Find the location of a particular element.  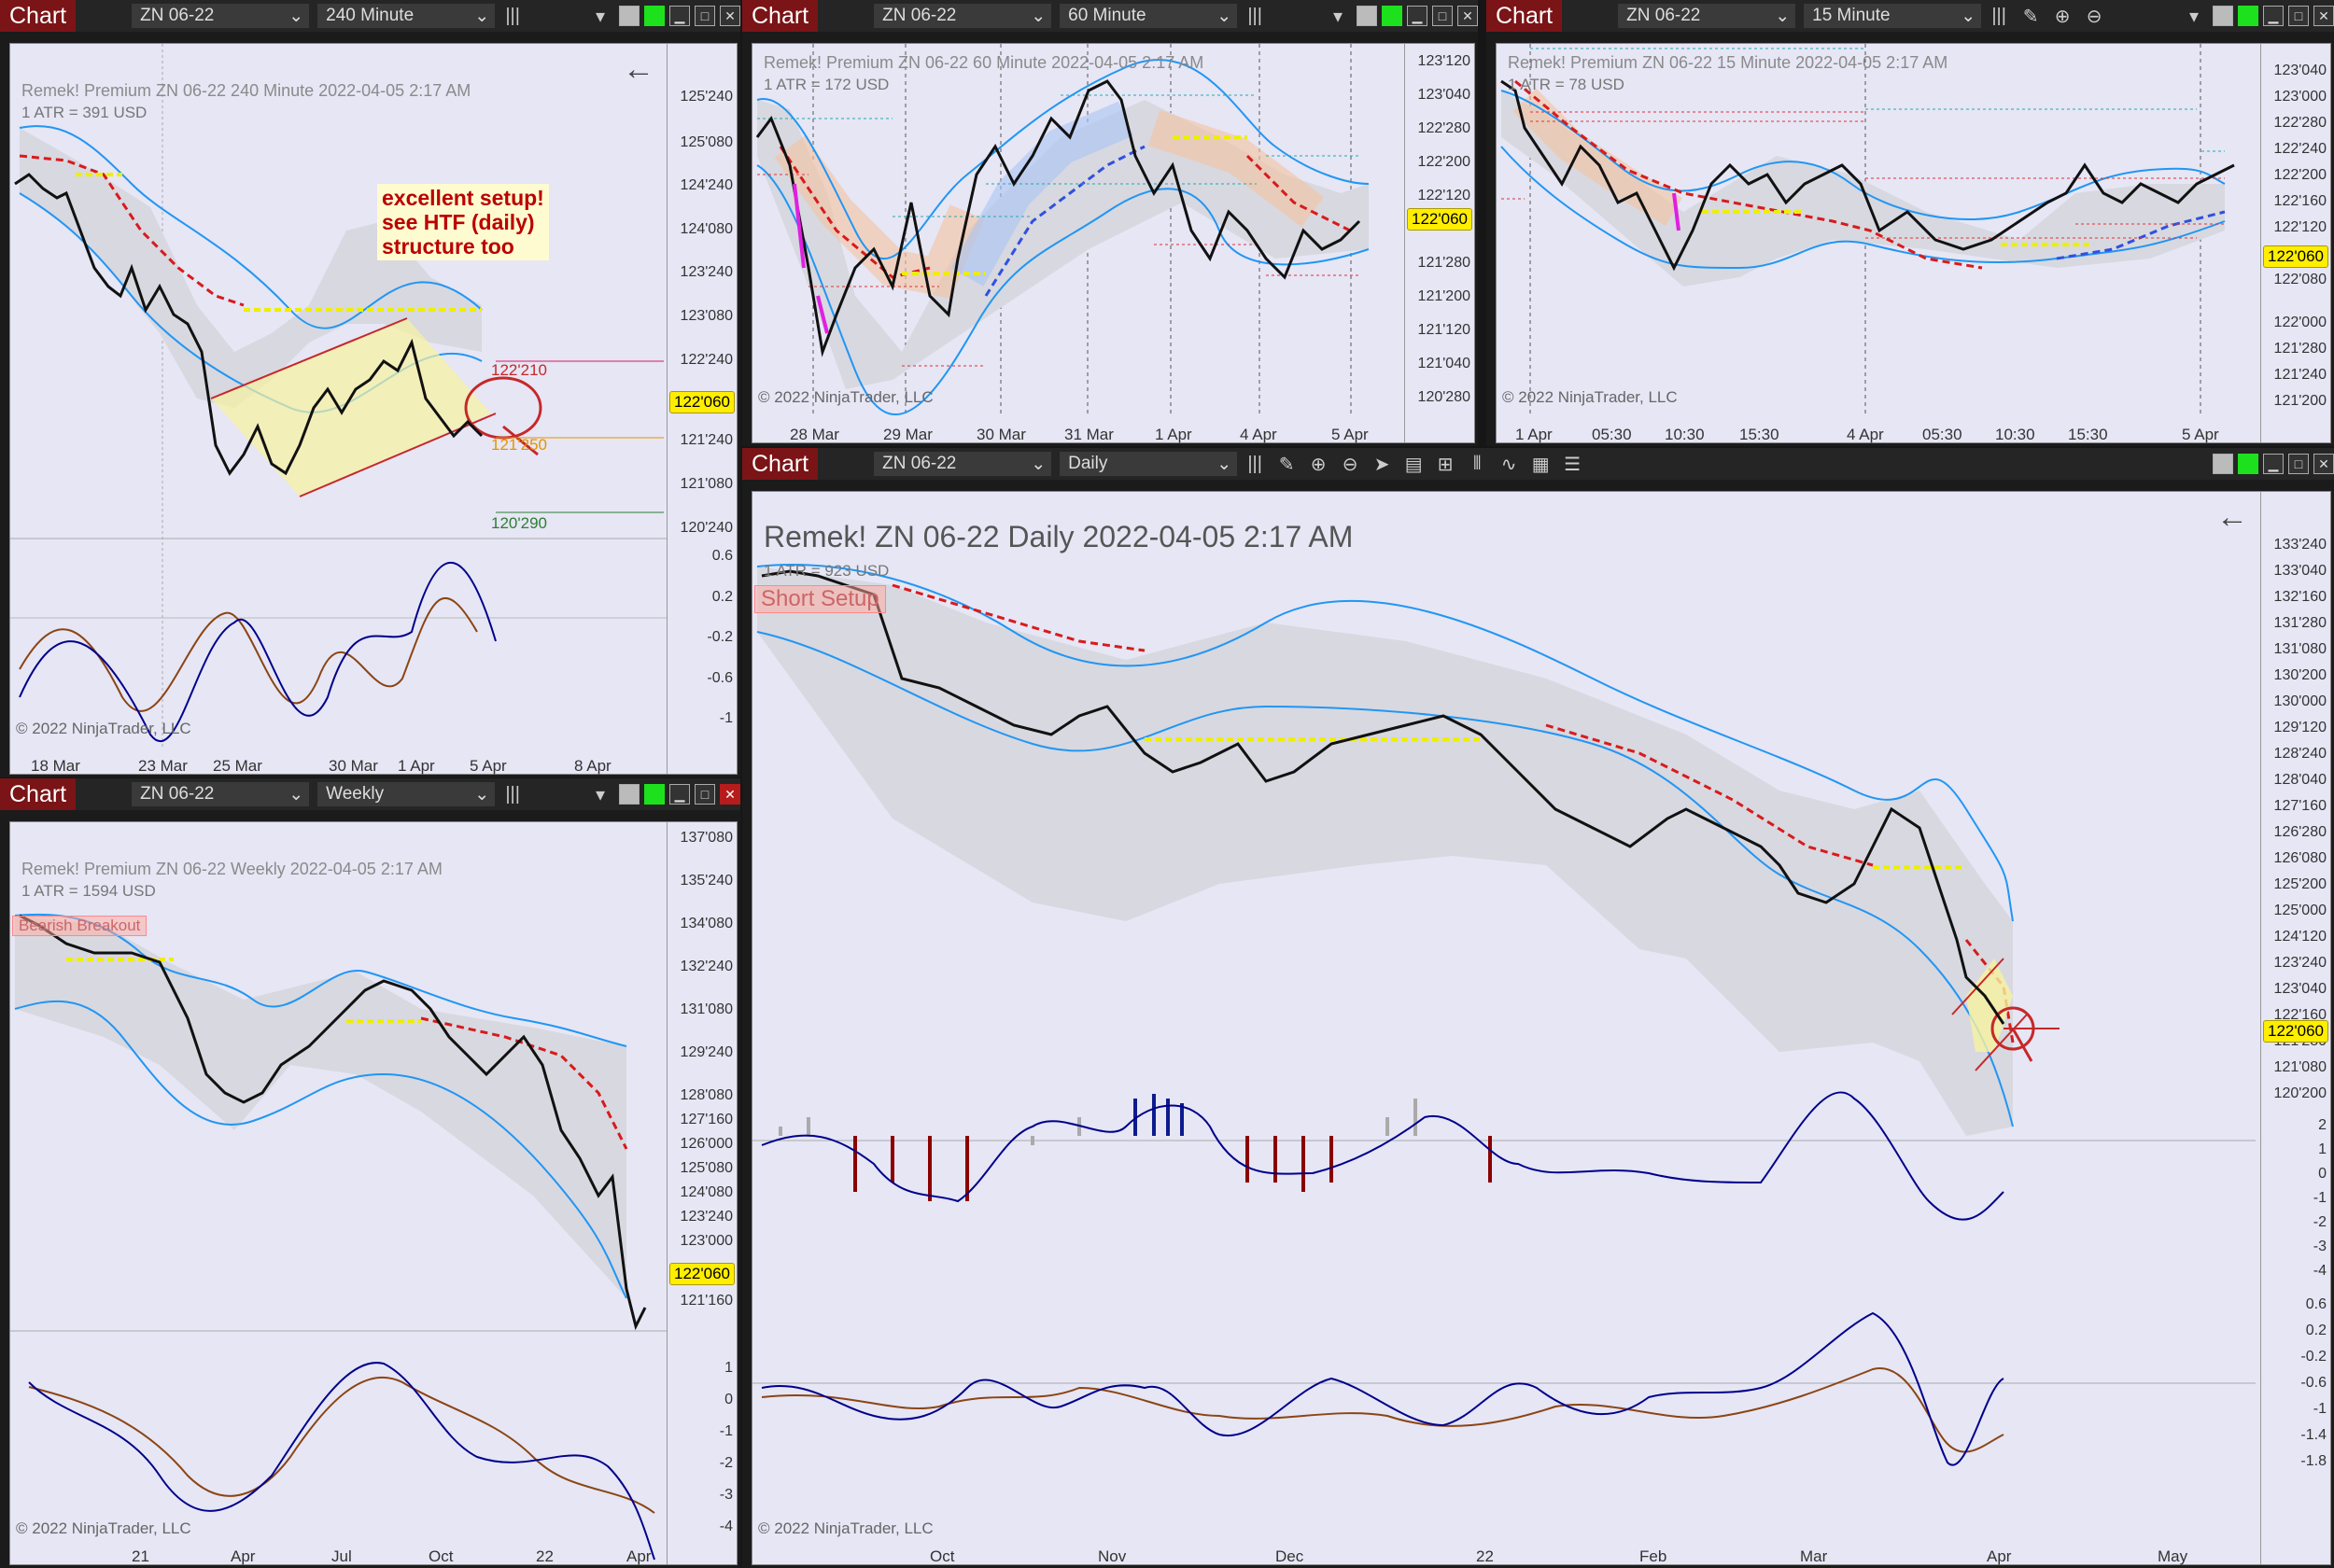

chart-toolbar: Chart ZN 06-22 ⌄ Weekly ⌄ ||| ▾ ▁ □ ✕ is located at coordinates (370, 794).